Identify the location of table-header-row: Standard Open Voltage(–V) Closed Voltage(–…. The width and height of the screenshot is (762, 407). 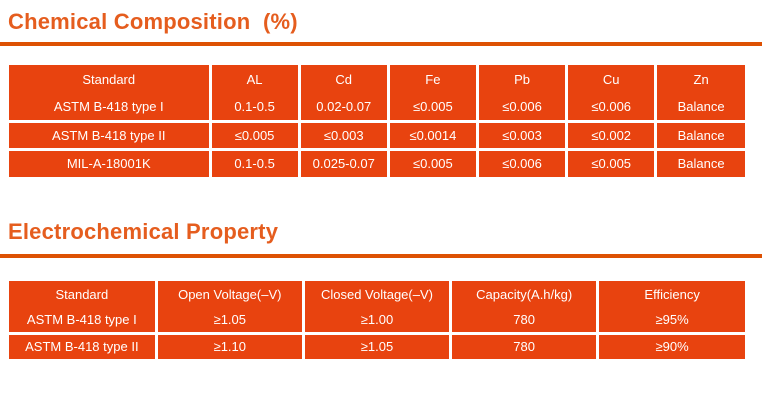
(377, 294).